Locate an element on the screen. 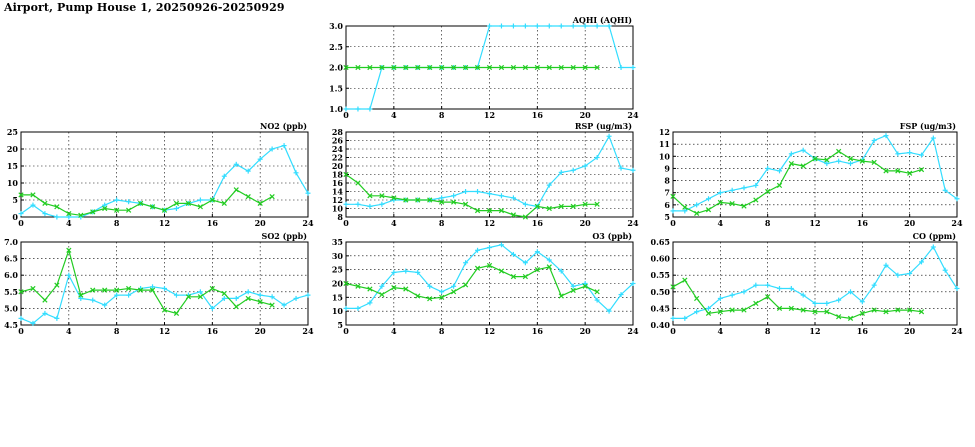 This screenshot has height=447, width=975. x-tick-label: 8 is located at coordinates (117, 223).